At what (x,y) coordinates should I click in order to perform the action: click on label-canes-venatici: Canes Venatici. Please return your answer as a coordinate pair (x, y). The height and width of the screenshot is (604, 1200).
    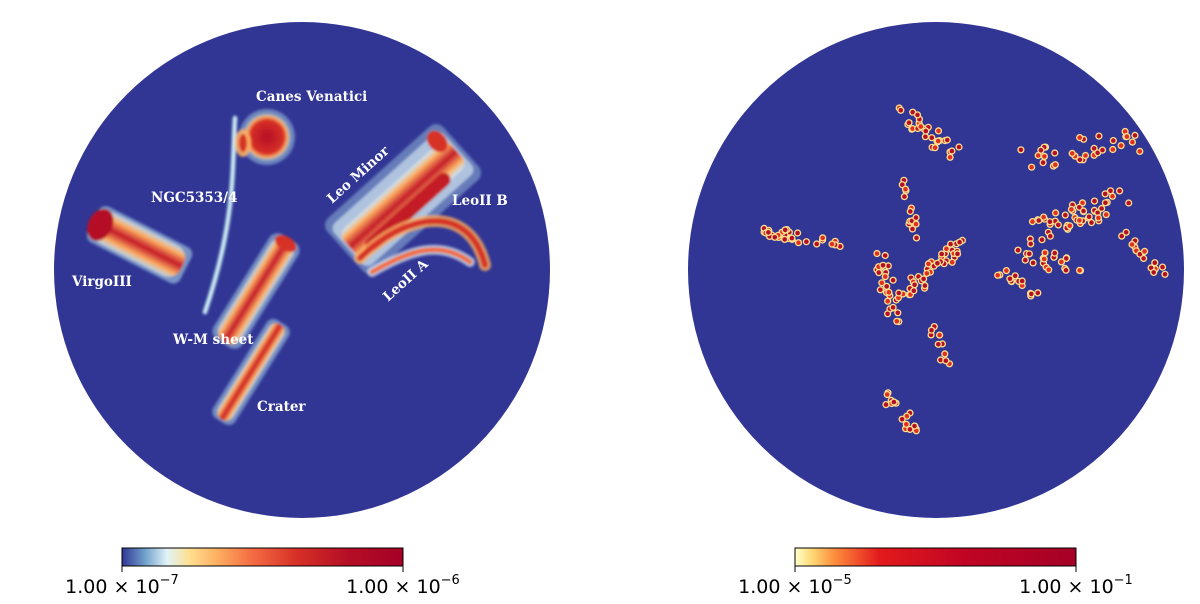
    Looking at the image, I should click on (311, 97).